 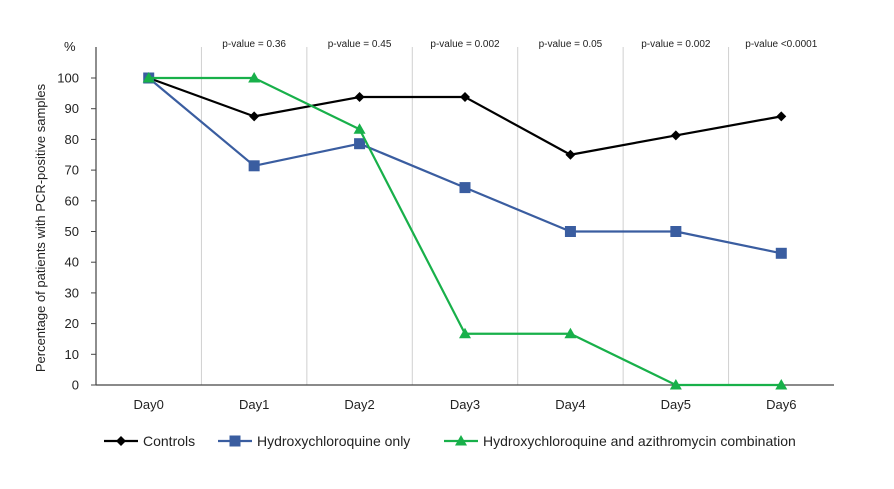 What do you see at coordinates (72, 262) in the screenshot?
I see `y-tick-label: 40` at bounding box center [72, 262].